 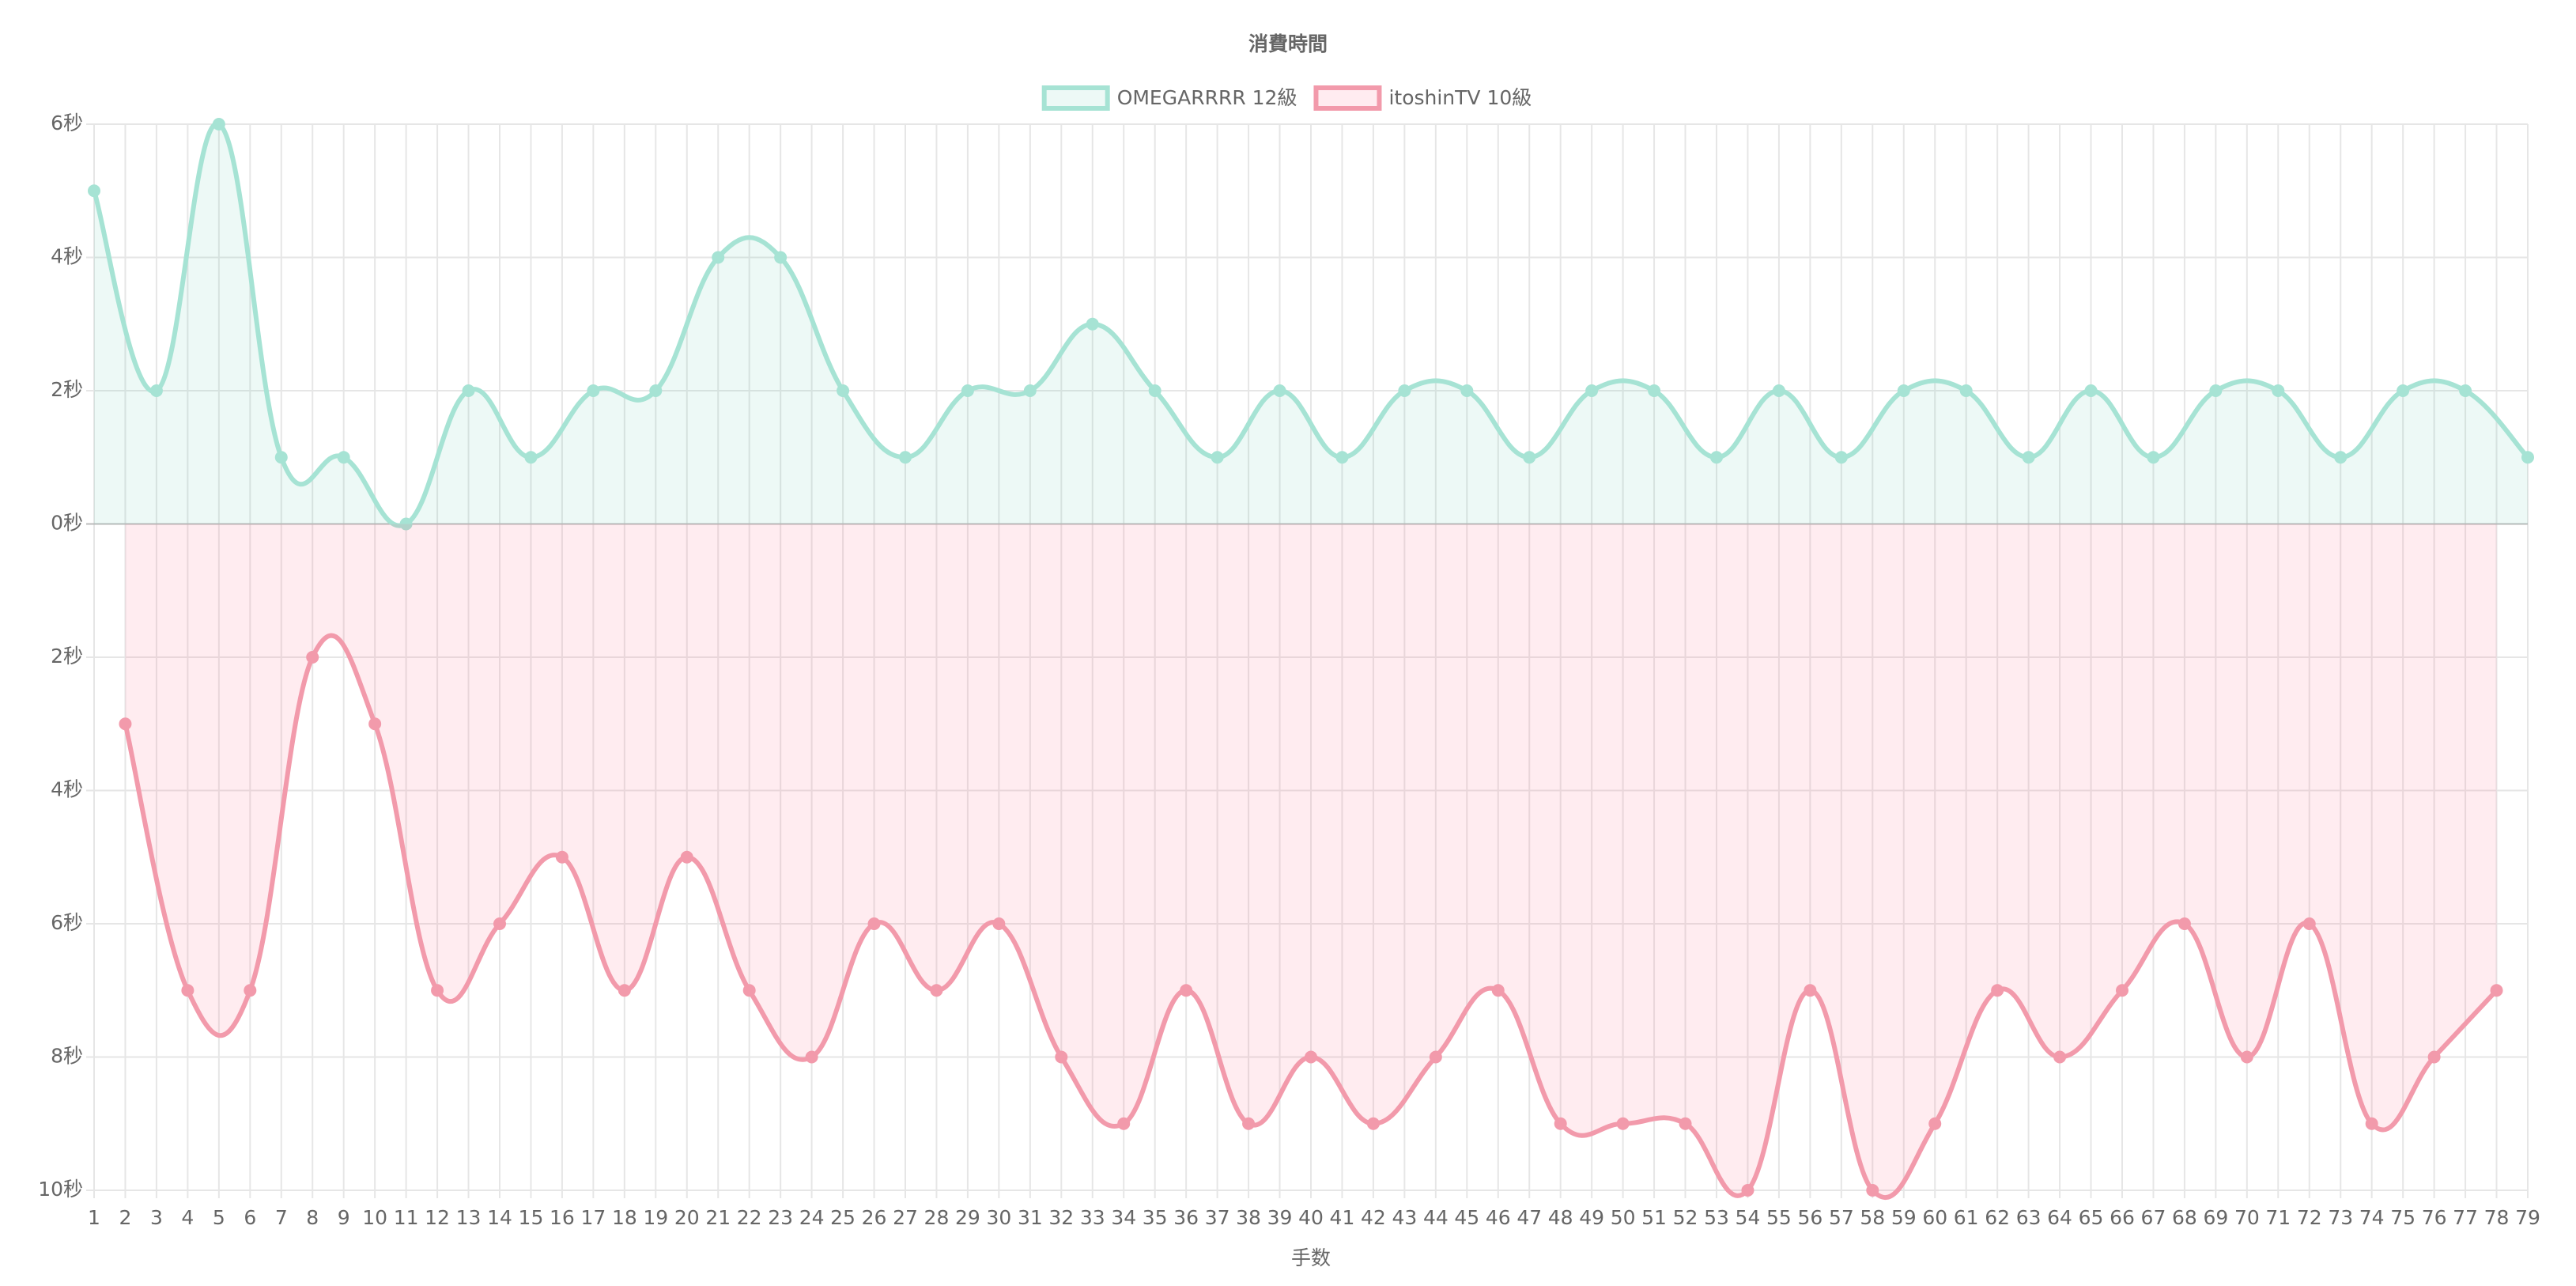 What do you see at coordinates (655, 1217) in the screenshot?
I see `x-tick-label: 19` at bounding box center [655, 1217].